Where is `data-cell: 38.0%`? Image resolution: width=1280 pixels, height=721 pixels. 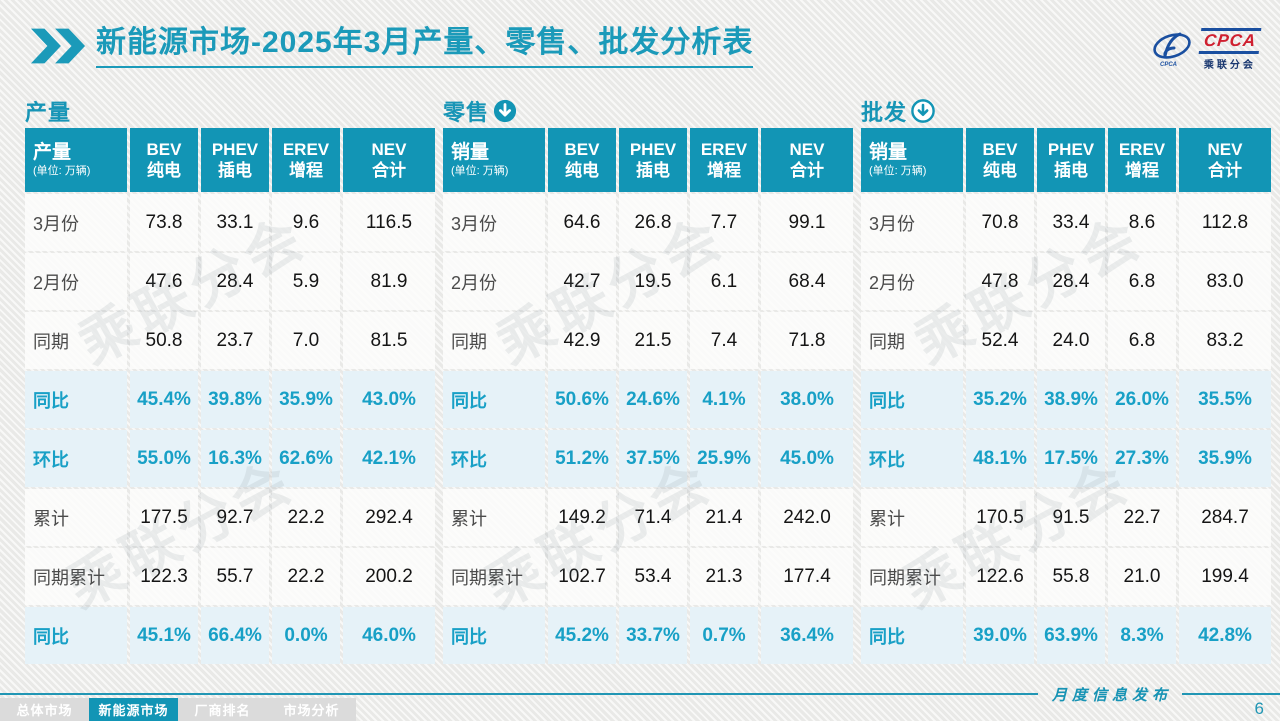 data-cell: 38.0% is located at coordinates (807, 399).